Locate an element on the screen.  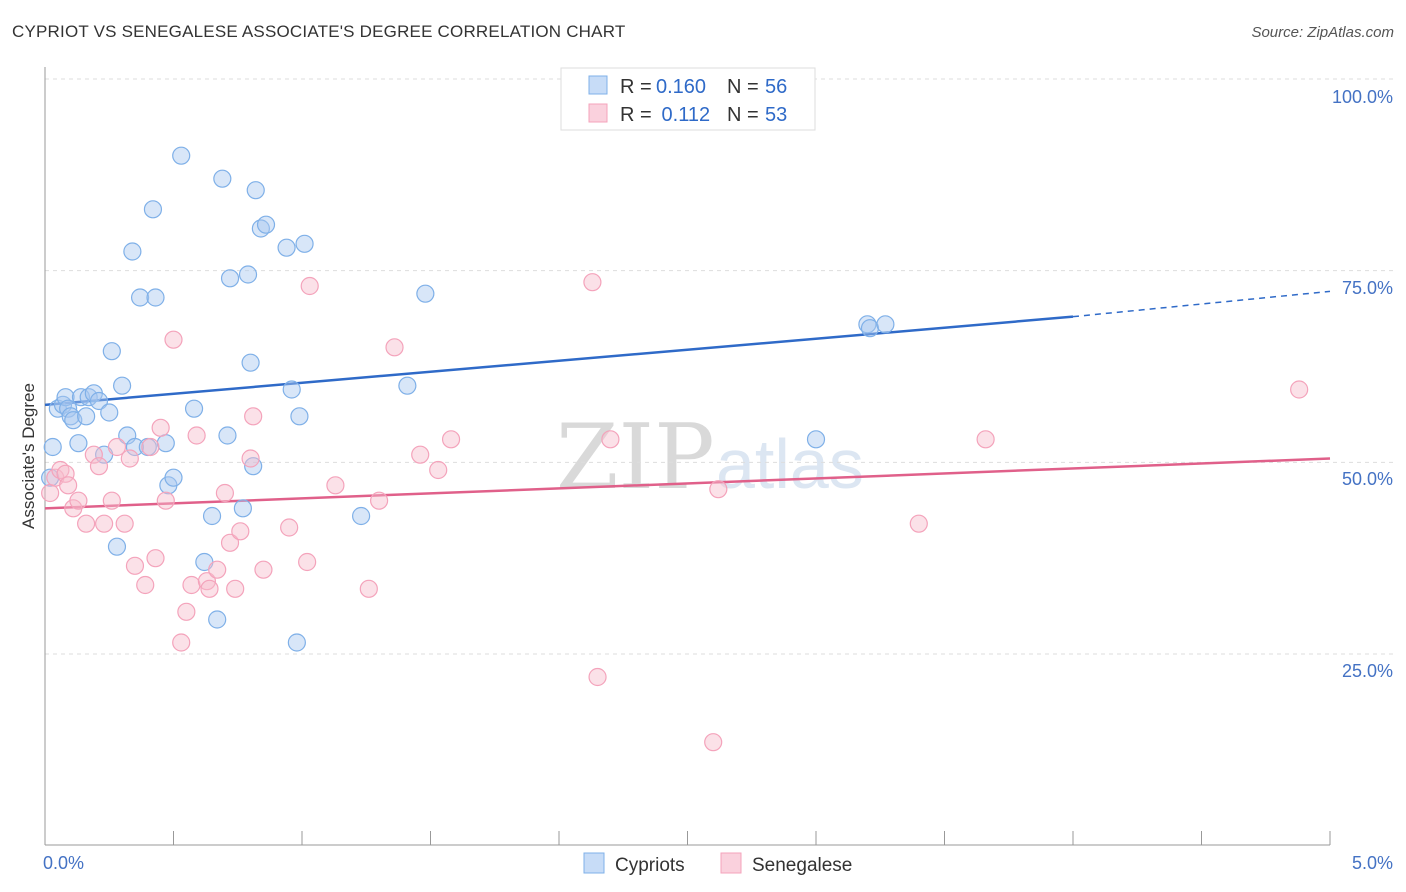
legend-bottom-swatch-senegalese is located at coordinates (731, 863).